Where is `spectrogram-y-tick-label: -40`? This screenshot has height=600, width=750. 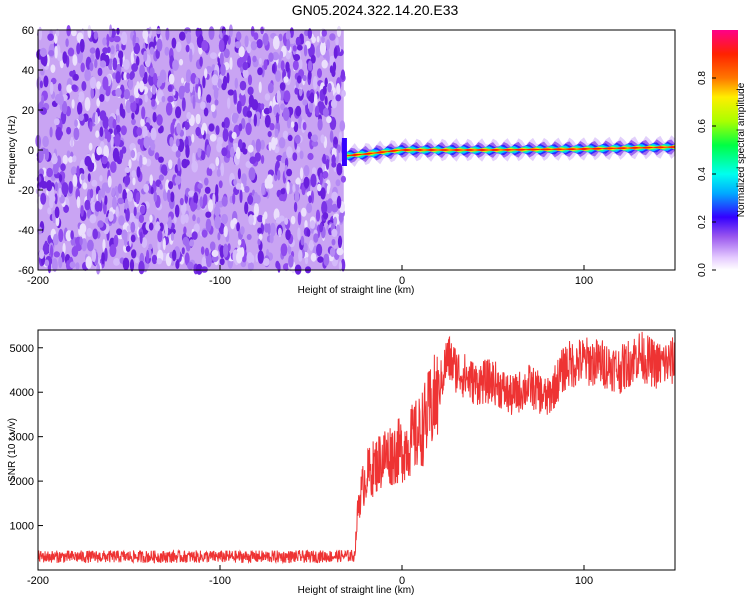 spectrogram-y-tick-label: -40 is located at coordinates (26, 231).